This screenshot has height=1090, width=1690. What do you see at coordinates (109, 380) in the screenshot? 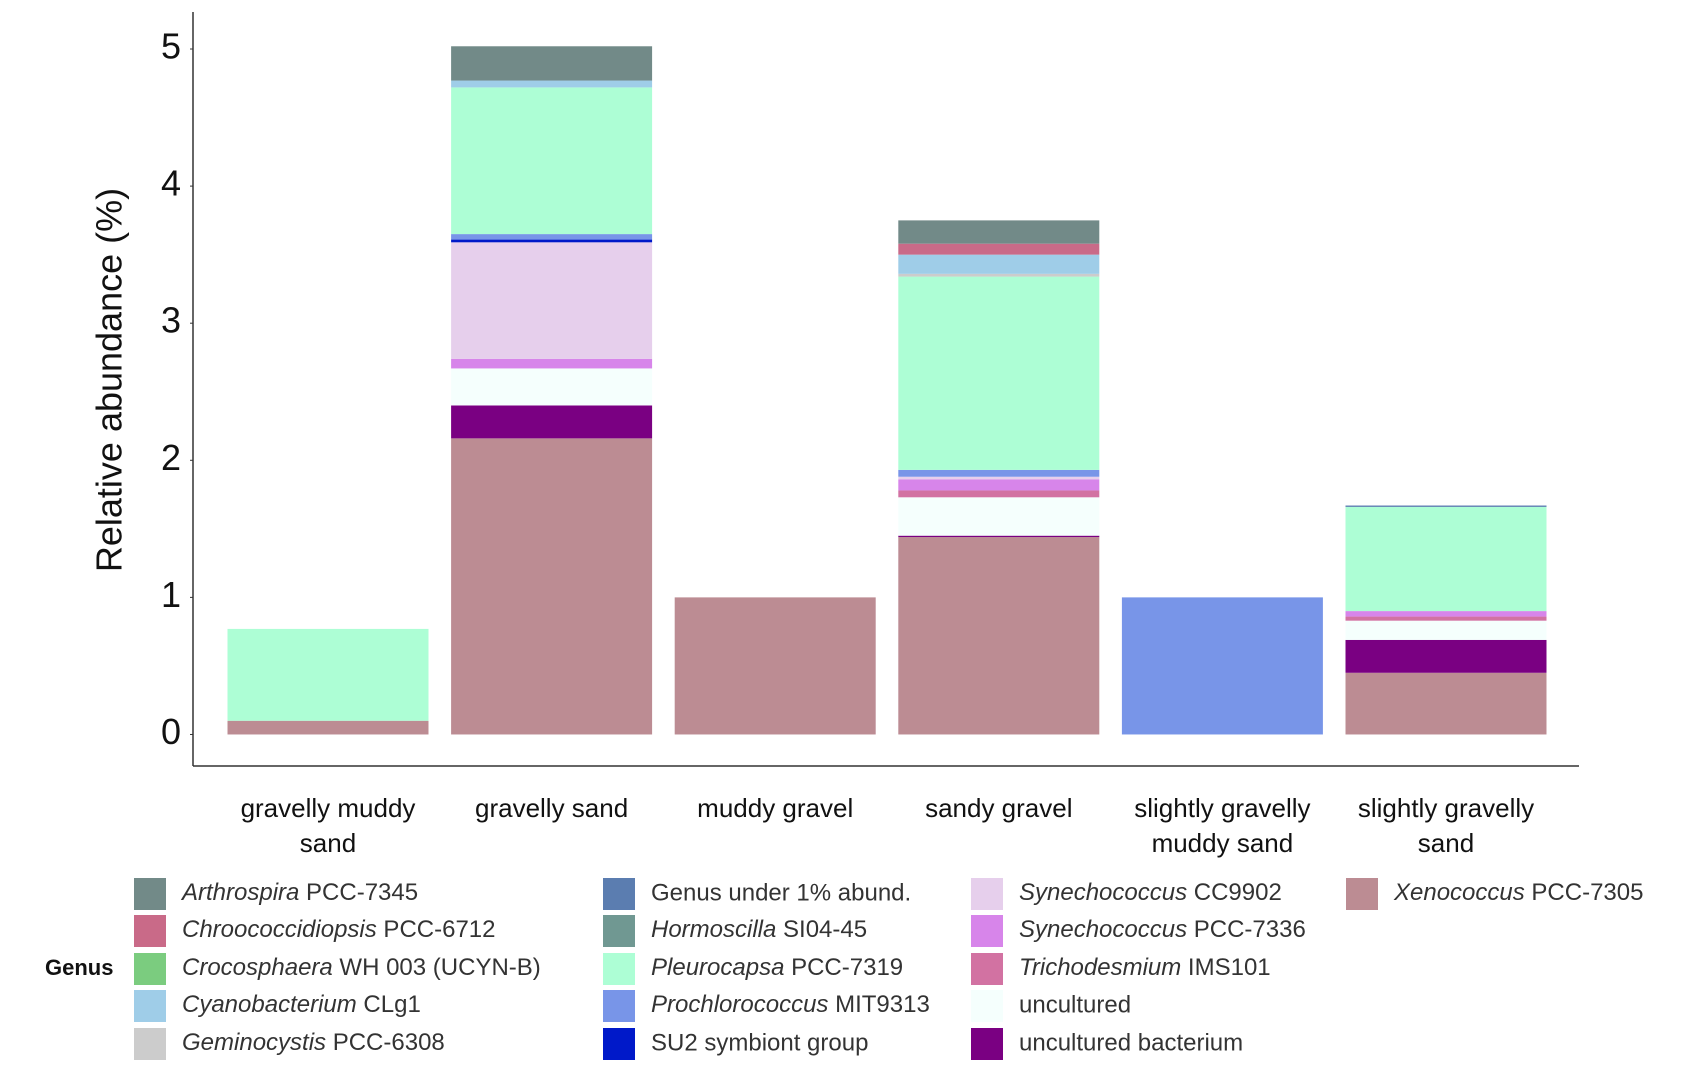
I see `y-axis-label: Relative abundance (%)` at bounding box center [109, 380].